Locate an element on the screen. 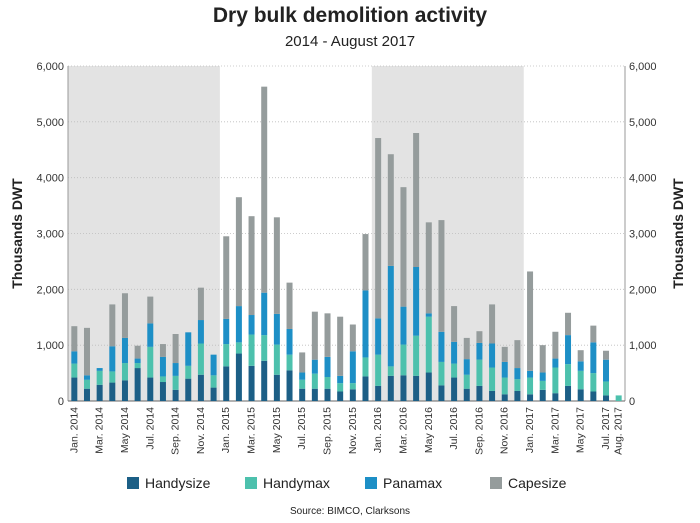 This screenshot has height=523, width=700. y-tick-label-right: 1,000 is located at coordinates (643, 346).